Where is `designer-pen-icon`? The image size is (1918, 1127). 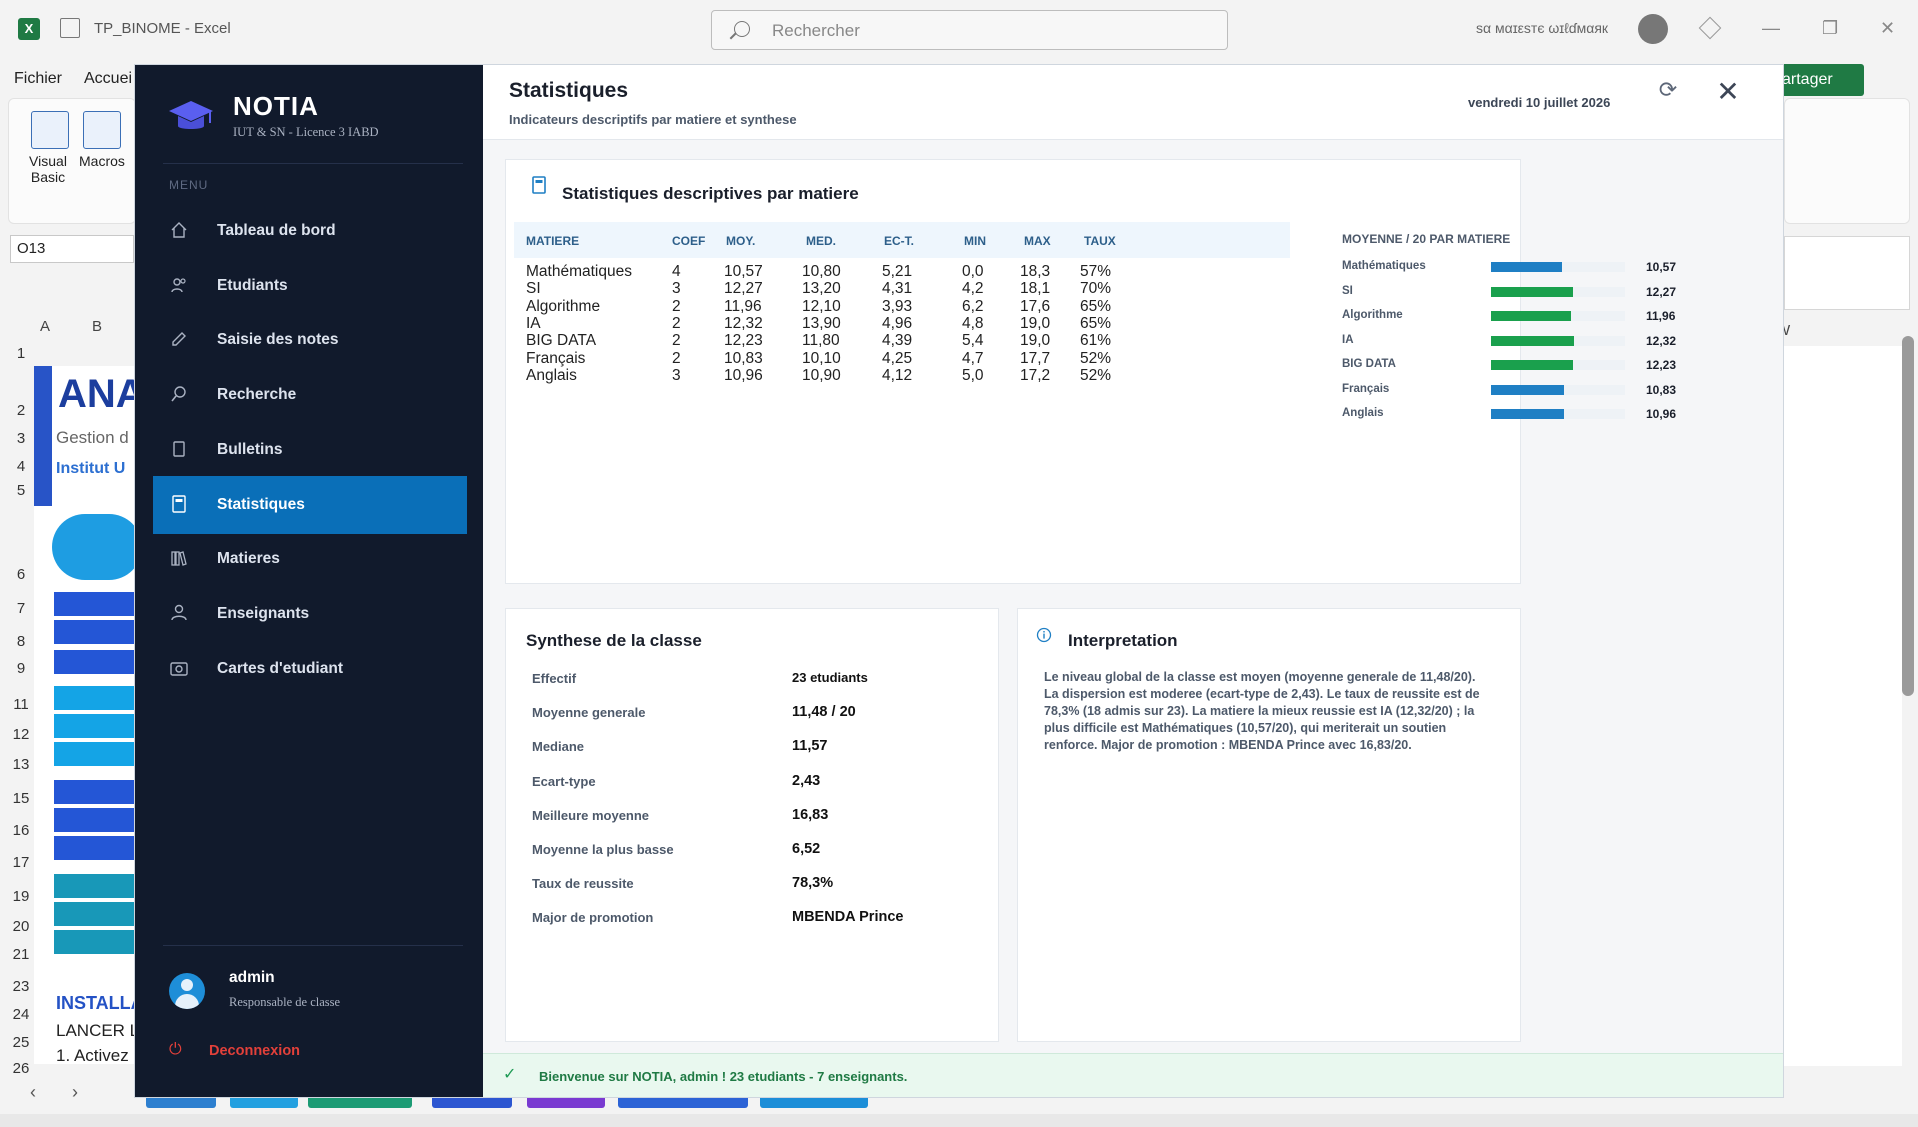
designer-pen-icon is located at coordinates (1710, 28).